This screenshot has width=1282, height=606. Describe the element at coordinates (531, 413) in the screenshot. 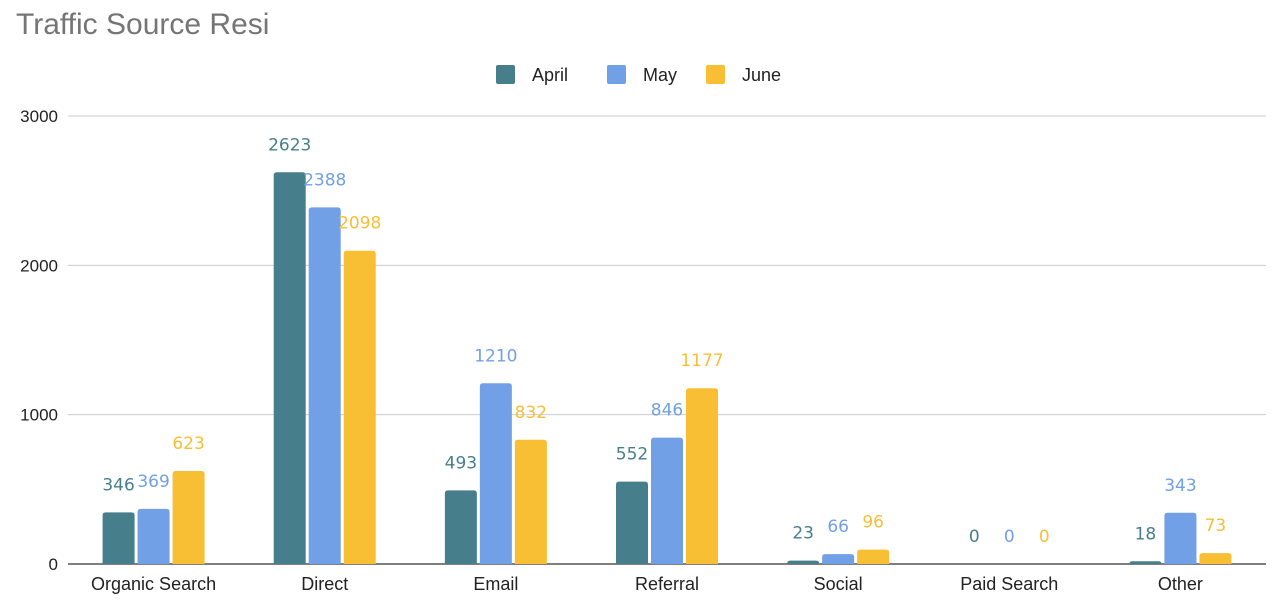

I see `data-label: 832` at that location.